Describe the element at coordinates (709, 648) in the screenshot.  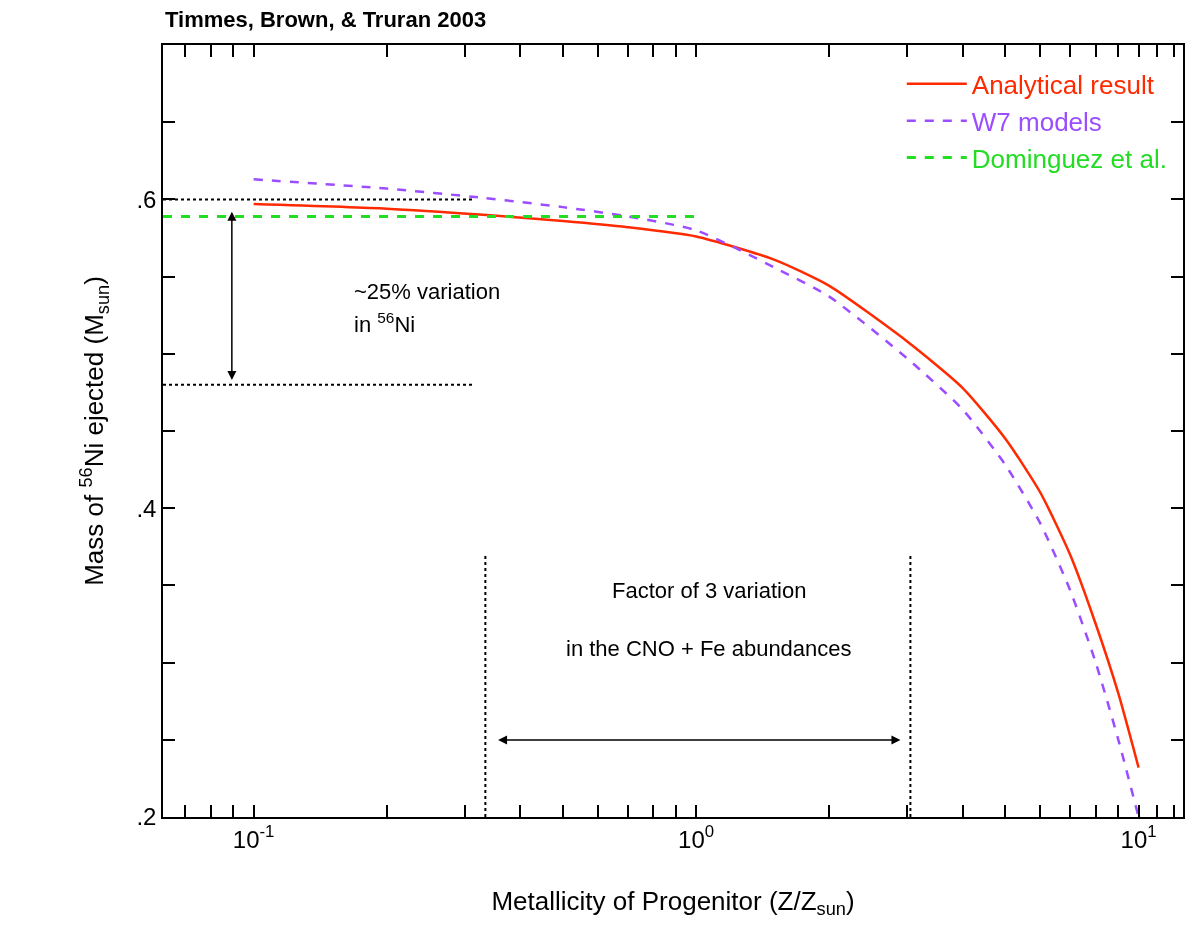
I see `annotation: in the CNO + Fe abundances` at that location.